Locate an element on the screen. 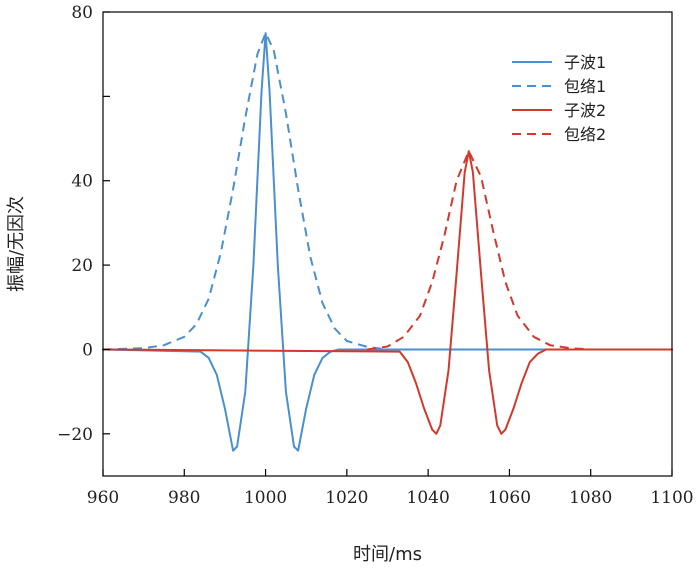  legend-label-2: 包络1 is located at coordinates (585, 86).